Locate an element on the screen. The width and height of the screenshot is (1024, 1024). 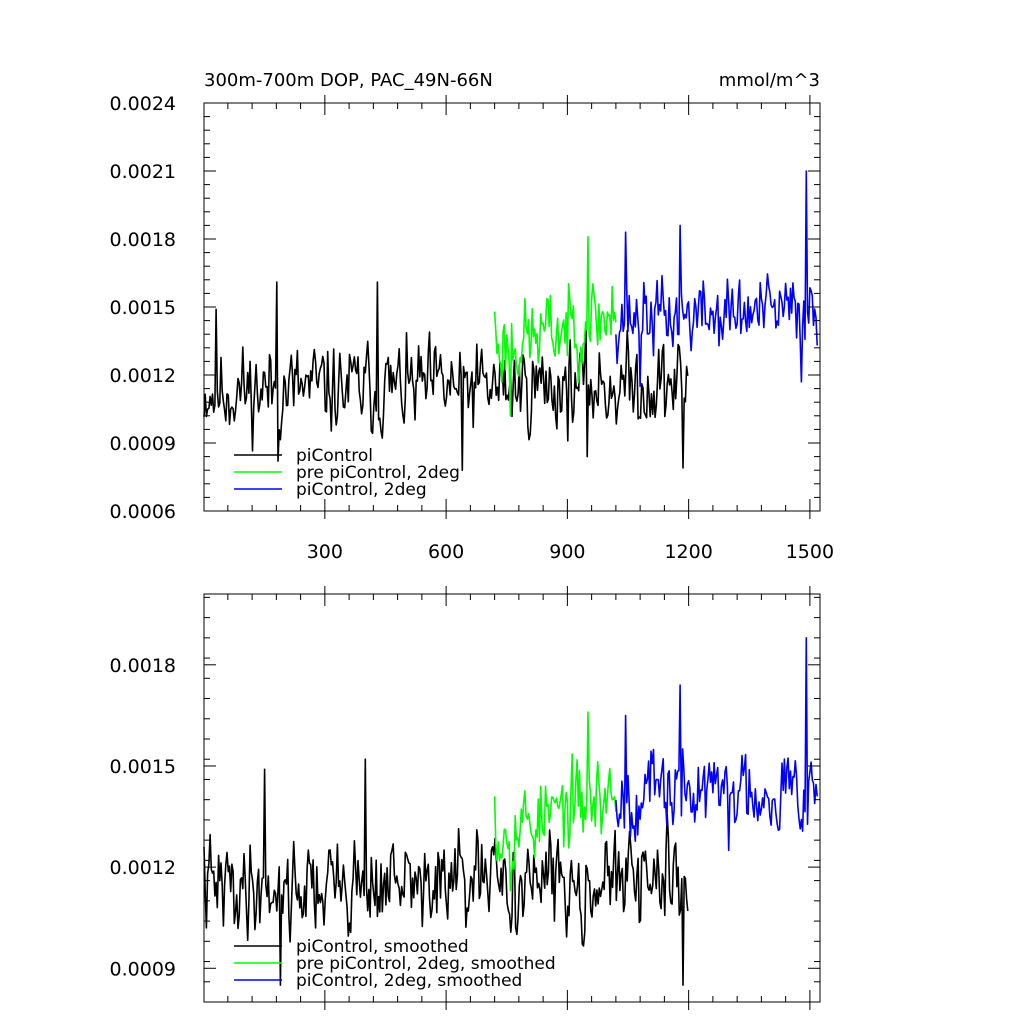
legend-label-1: pre piControl, 2deg, smoothed is located at coordinates (426, 964).